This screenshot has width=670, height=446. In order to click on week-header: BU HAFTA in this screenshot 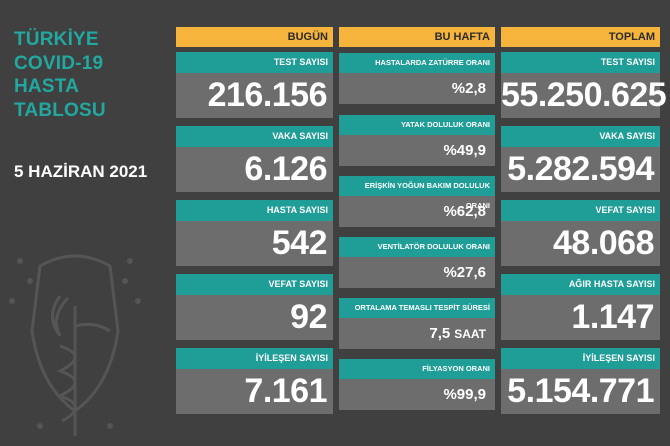, I will do `click(417, 37)`.